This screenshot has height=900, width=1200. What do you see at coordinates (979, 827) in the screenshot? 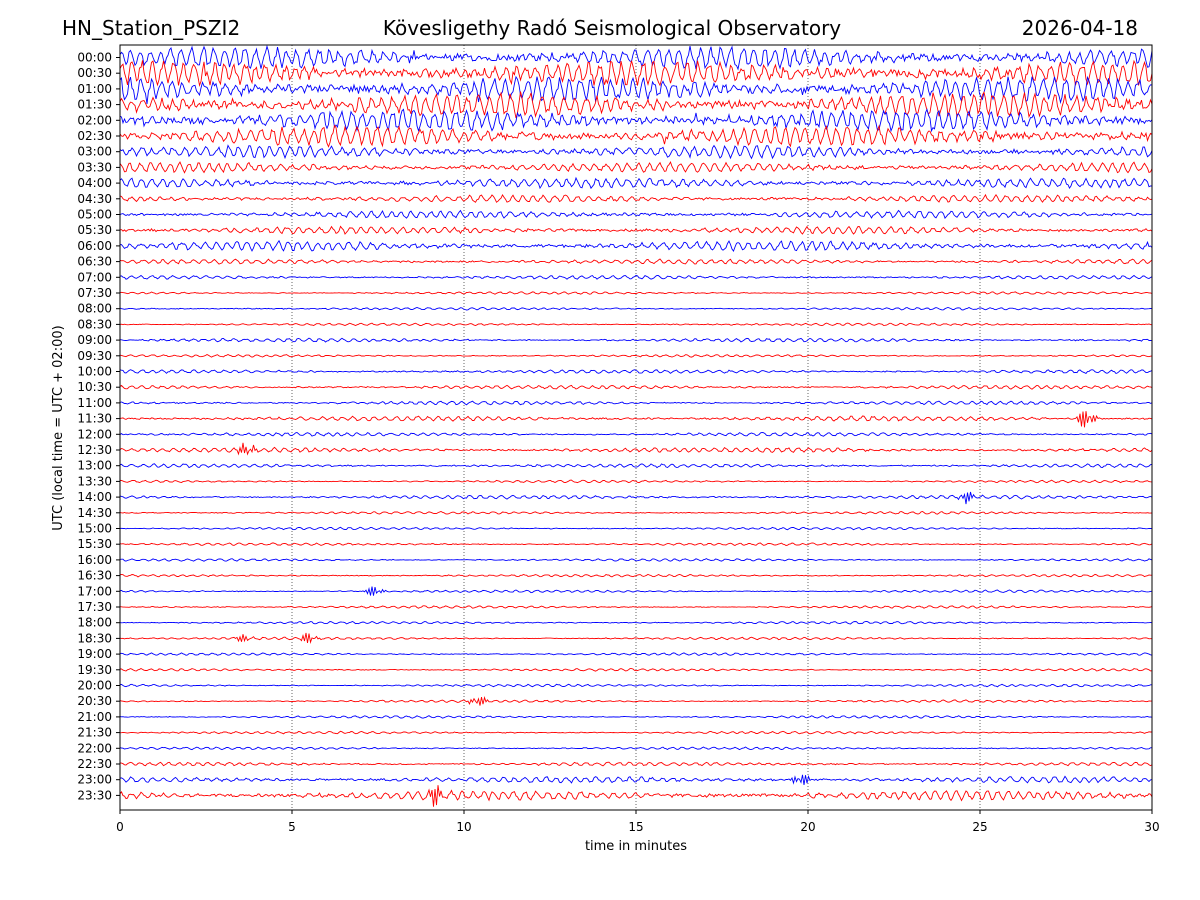
I see `x-tick-label: 25` at bounding box center [979, 827].